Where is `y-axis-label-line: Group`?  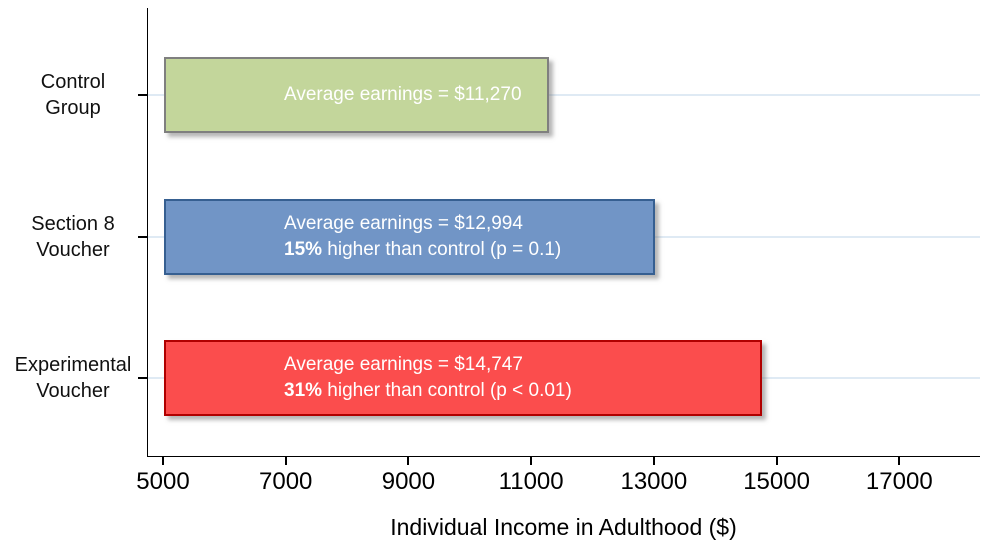
y-axis-label-line: Group is located at coordinates (73, 108).